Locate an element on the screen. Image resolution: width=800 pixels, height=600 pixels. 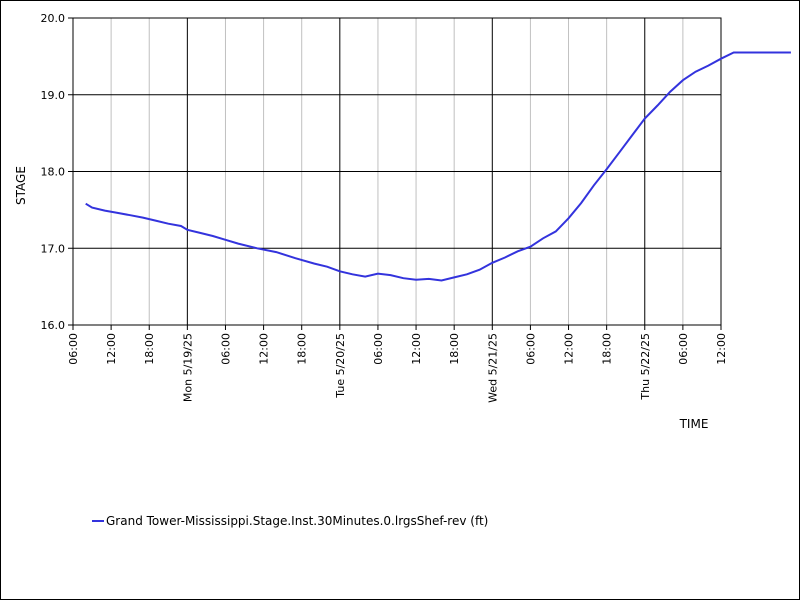
legend-swatch is located at coordinates (98, 521).